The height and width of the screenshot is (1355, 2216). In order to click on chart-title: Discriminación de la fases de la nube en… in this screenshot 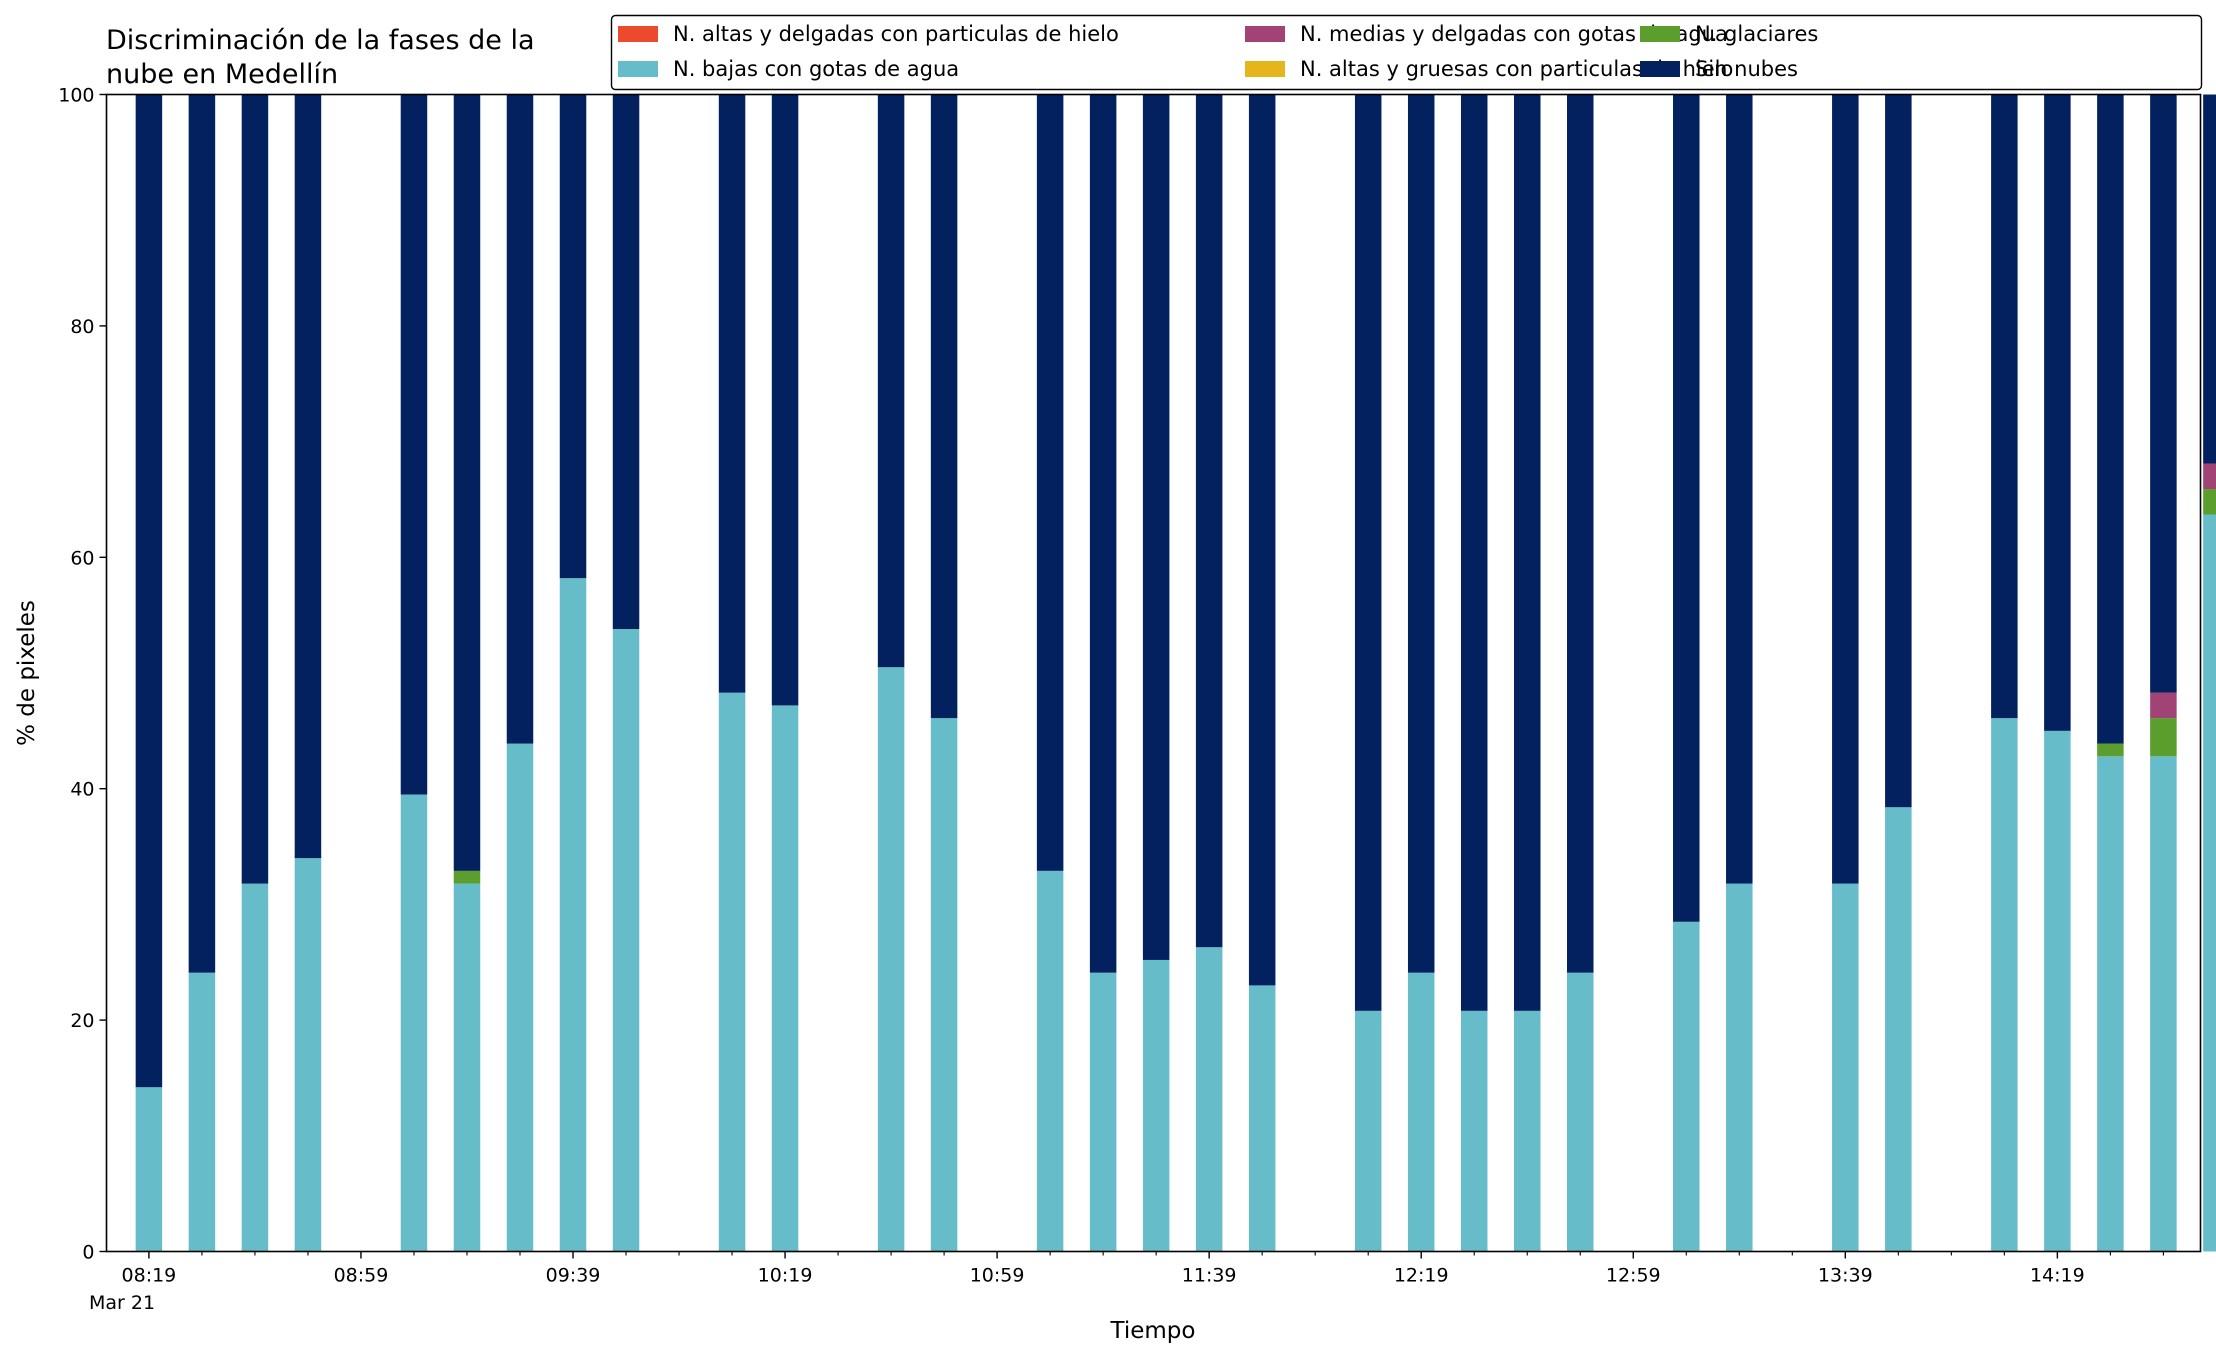, I will do `click(320, 57)`.